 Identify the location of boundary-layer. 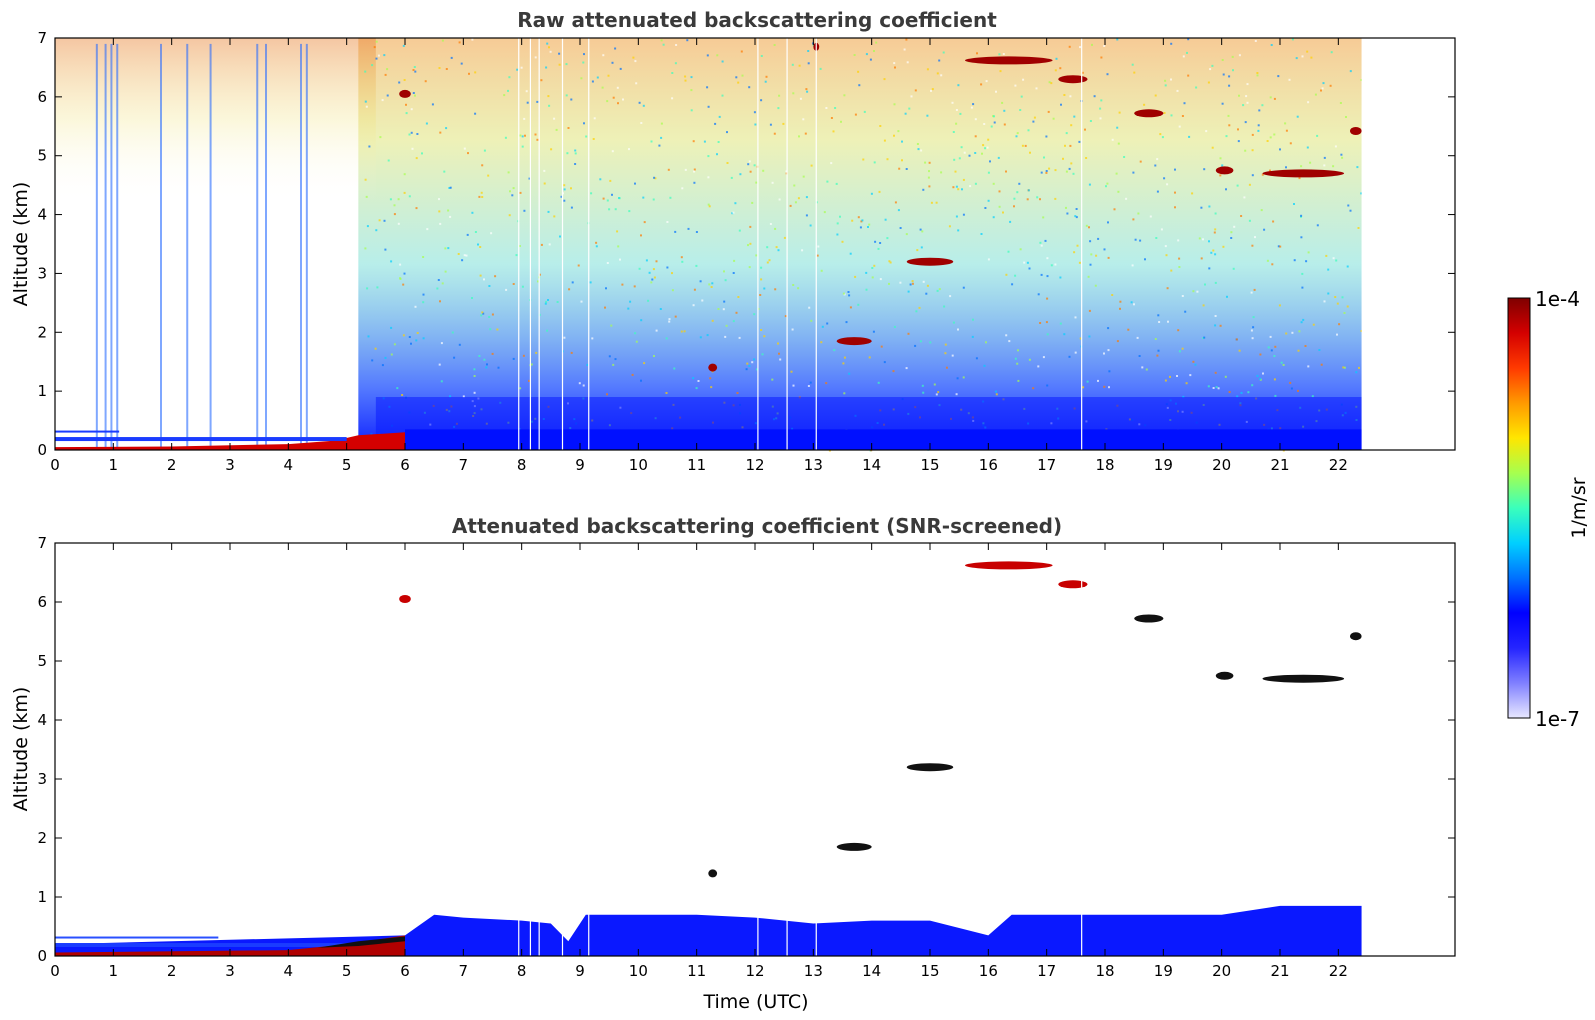
(708, 930).